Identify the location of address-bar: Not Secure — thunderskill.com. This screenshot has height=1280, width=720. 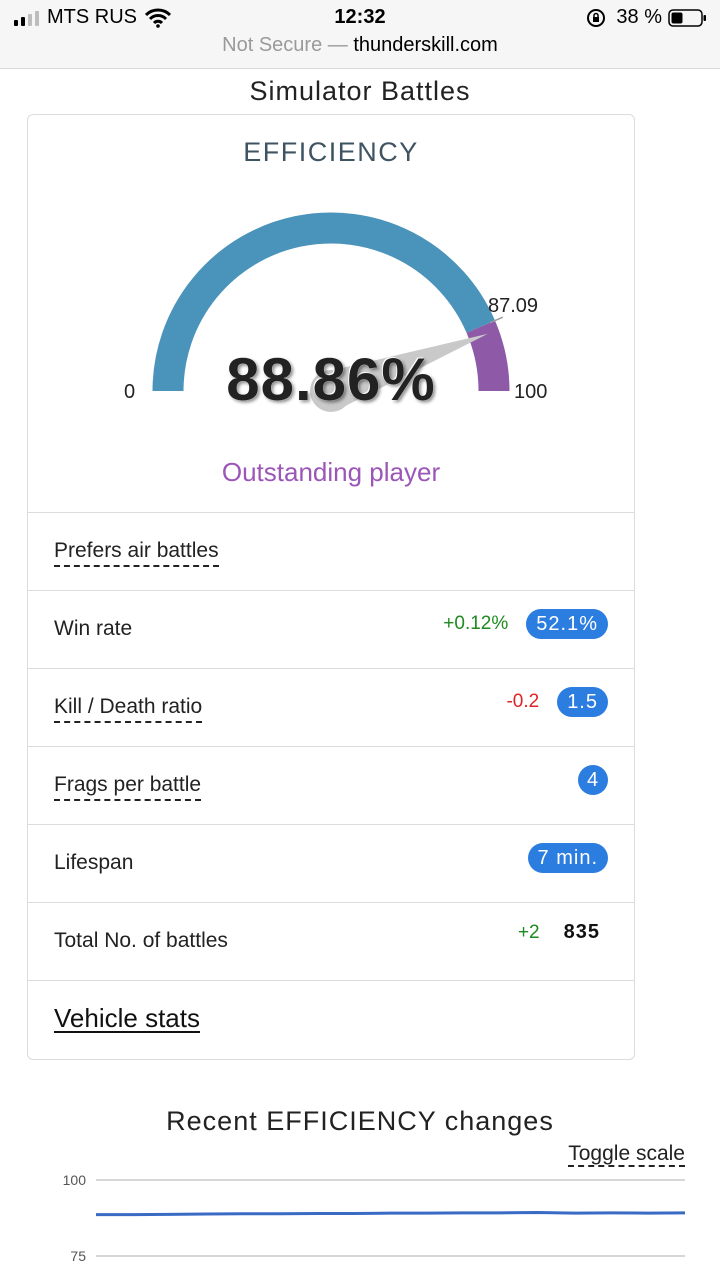
(360, 45).